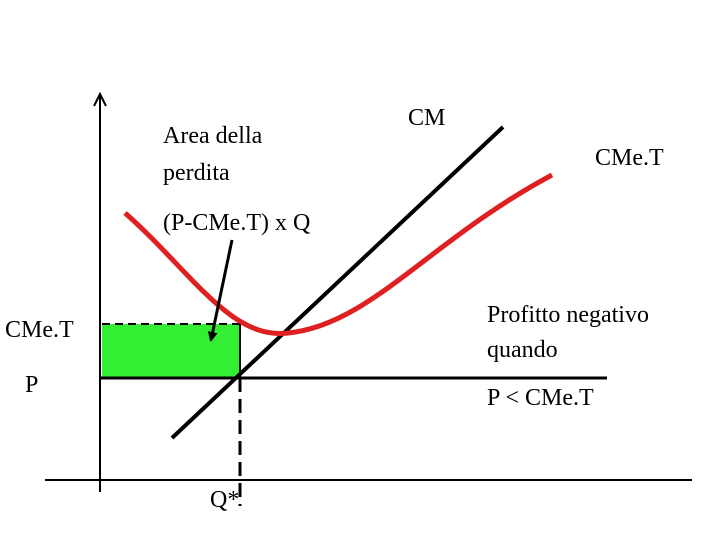 This screenshot has height=540, width=720. What do you see at coordinates (224, 500) in the screenshot?
I see `x-axis-label: Q*` at bounding box center [224, 500].